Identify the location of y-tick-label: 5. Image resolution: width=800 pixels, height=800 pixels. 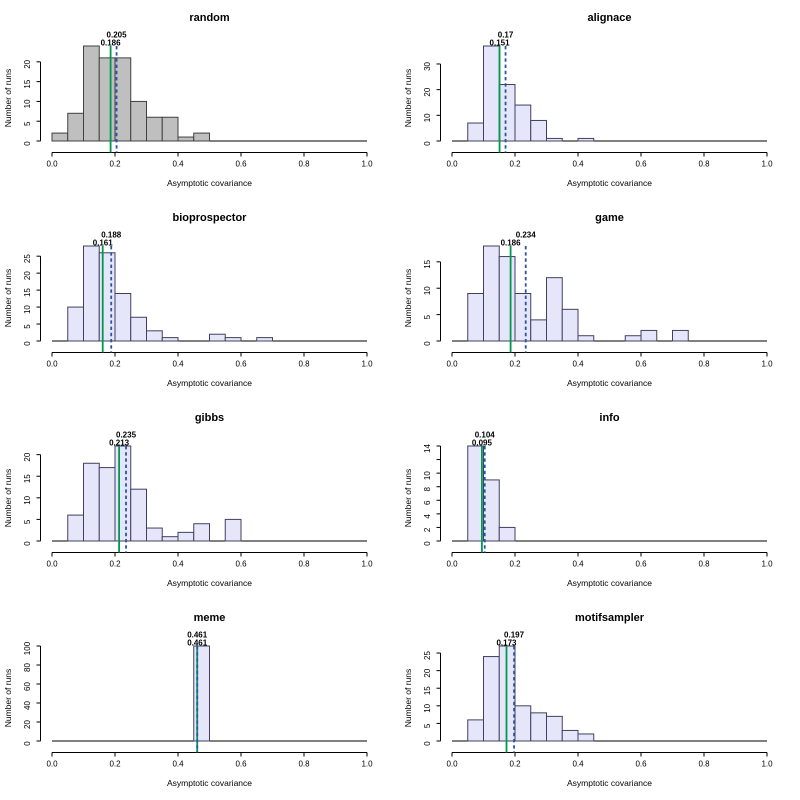
(27, 123).